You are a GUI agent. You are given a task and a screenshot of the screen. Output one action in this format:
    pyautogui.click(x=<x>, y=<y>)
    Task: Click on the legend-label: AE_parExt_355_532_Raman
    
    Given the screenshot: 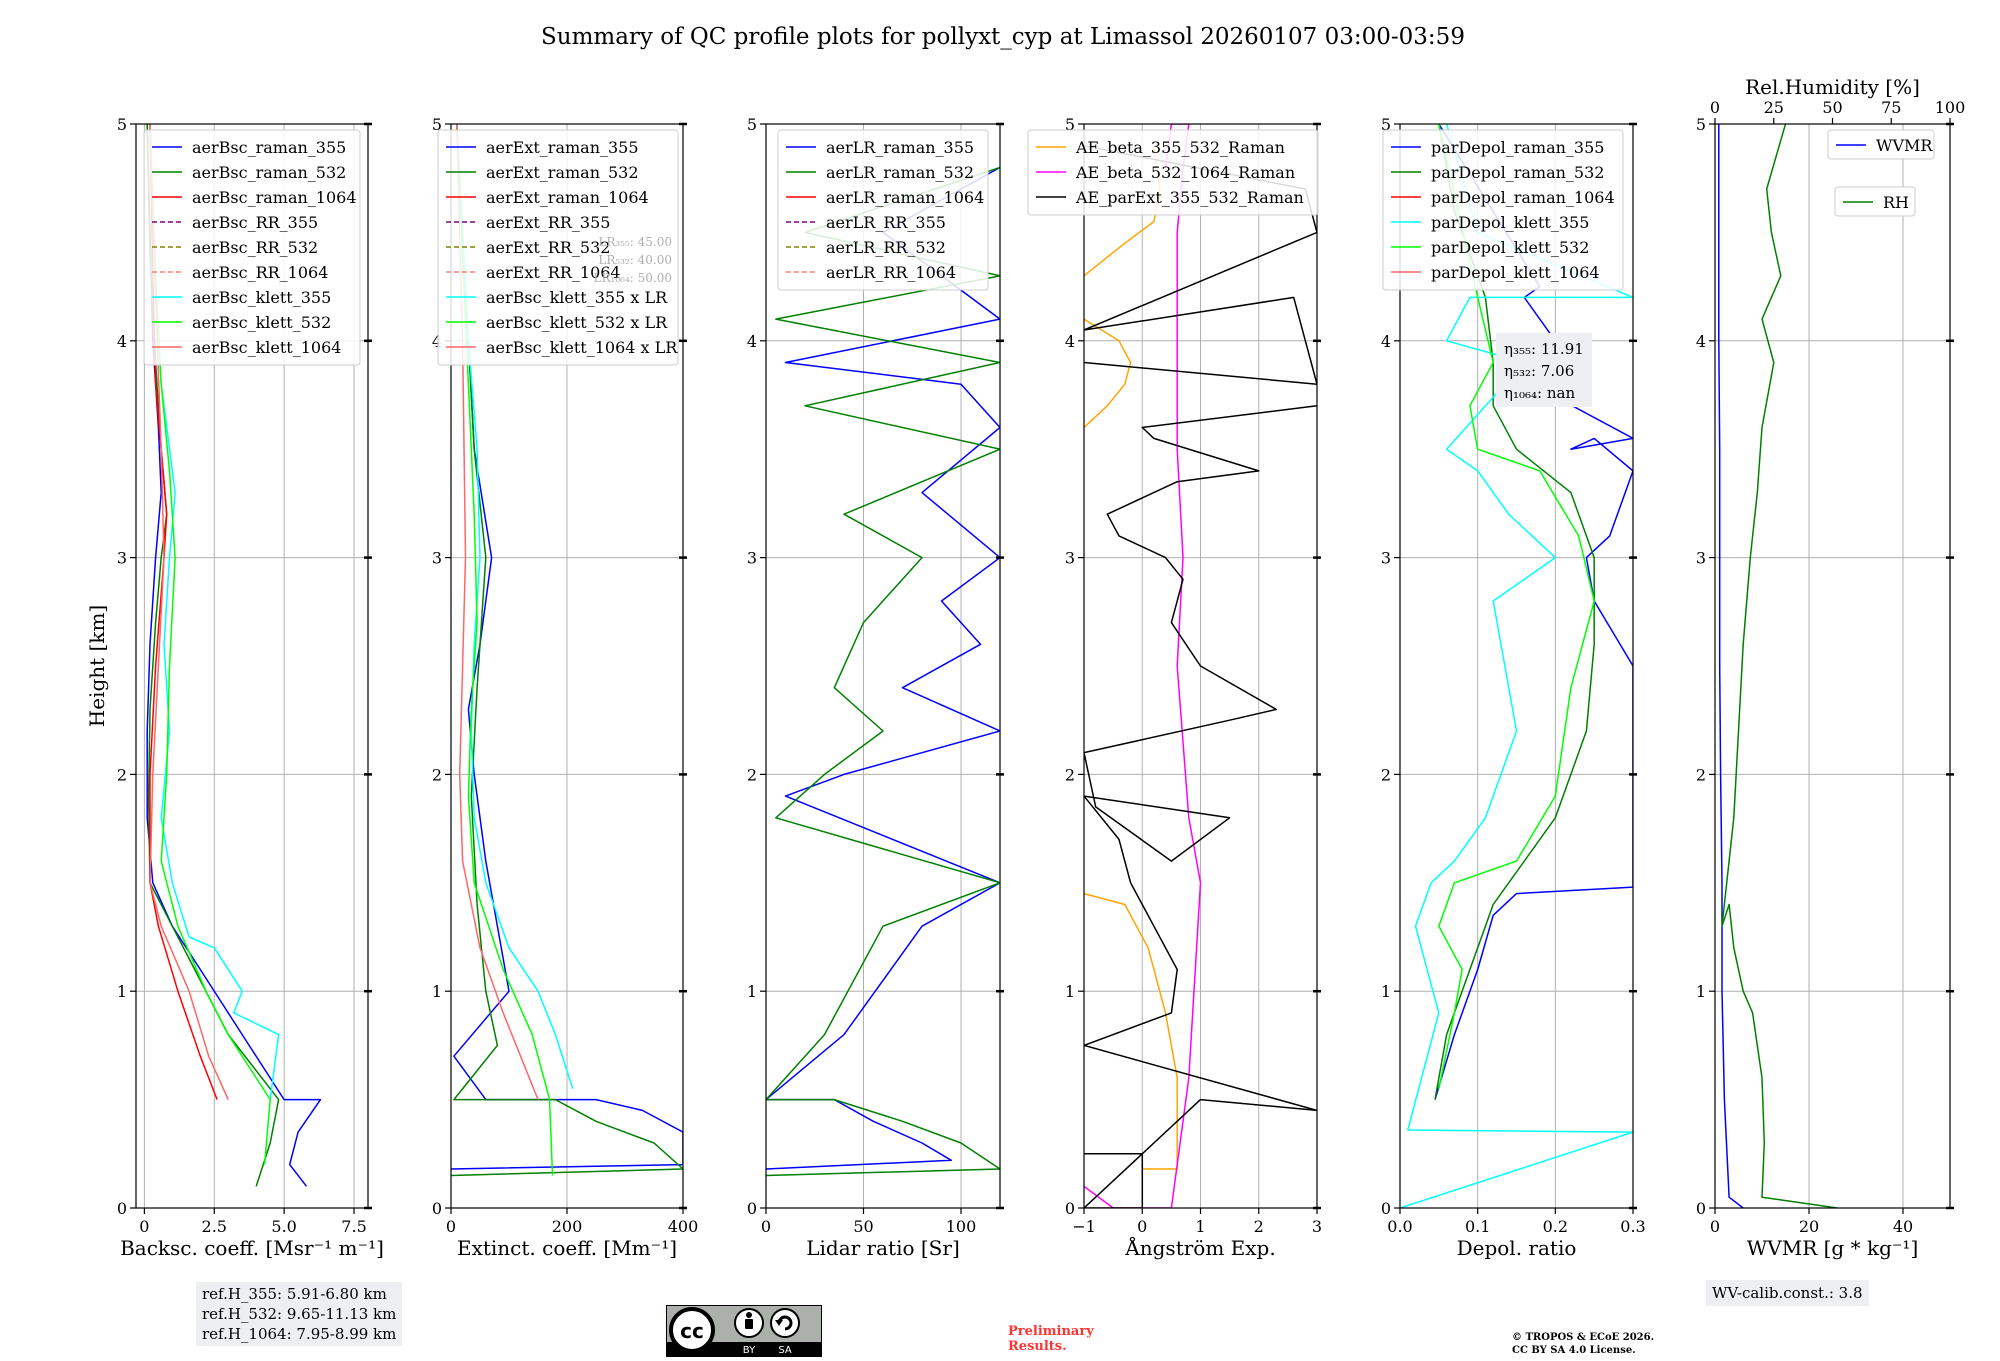 What is the action you would take?
    pyautogui.click(x=1189, y=197)
    